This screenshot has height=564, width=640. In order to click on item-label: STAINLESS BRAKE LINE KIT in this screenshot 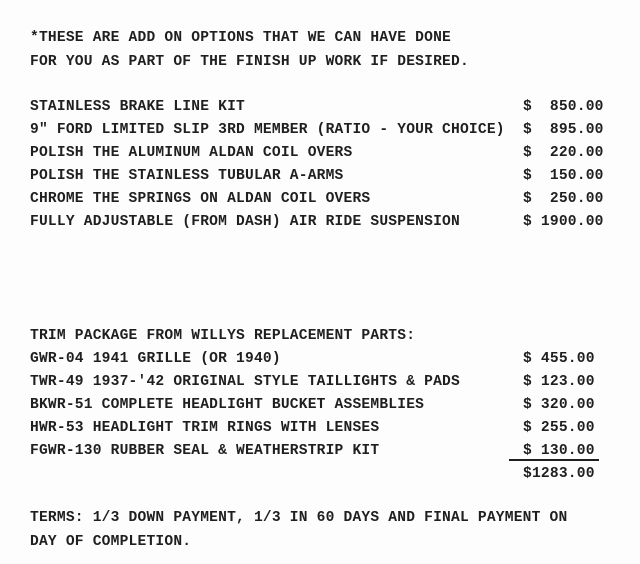, I will do `click(137, 107)`.